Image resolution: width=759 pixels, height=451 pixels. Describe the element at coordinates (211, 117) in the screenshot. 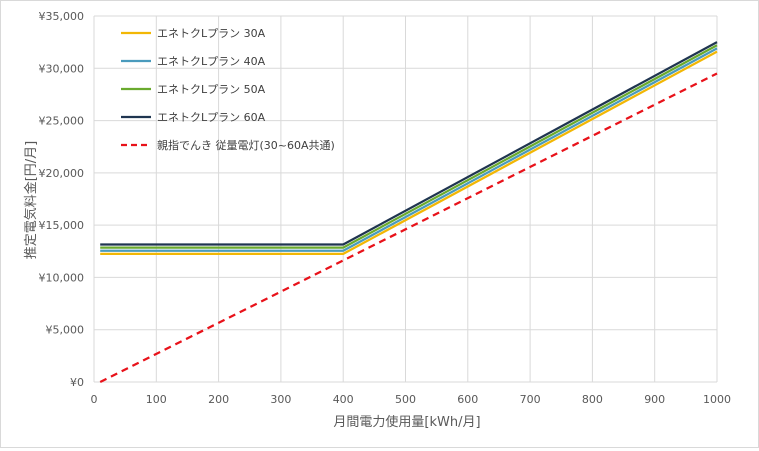

I see `legend-label: エネトクLプラン 60A` at that location.